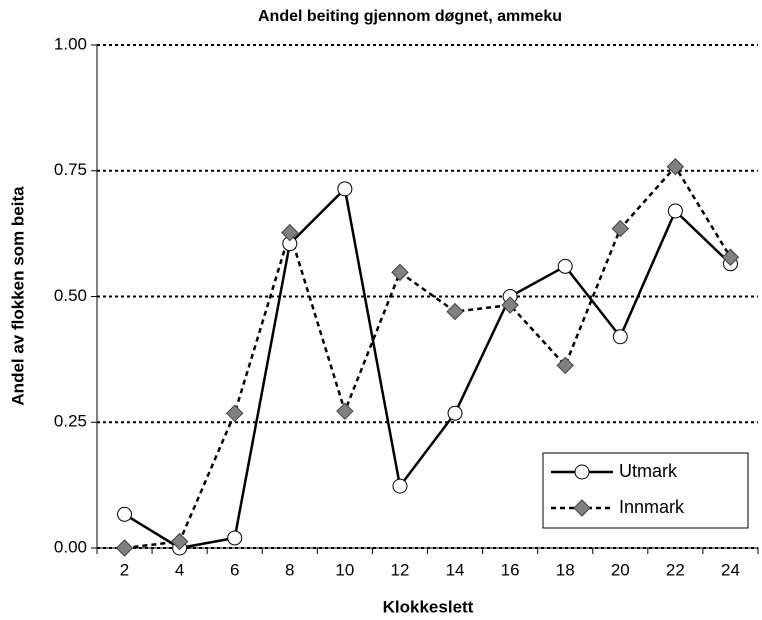 This screenshot has height=620, width=762. What do you see at coordinates (652, 507) in the screenshot?
I see `legend-label: Innmark` at bounding box center [652, 507].